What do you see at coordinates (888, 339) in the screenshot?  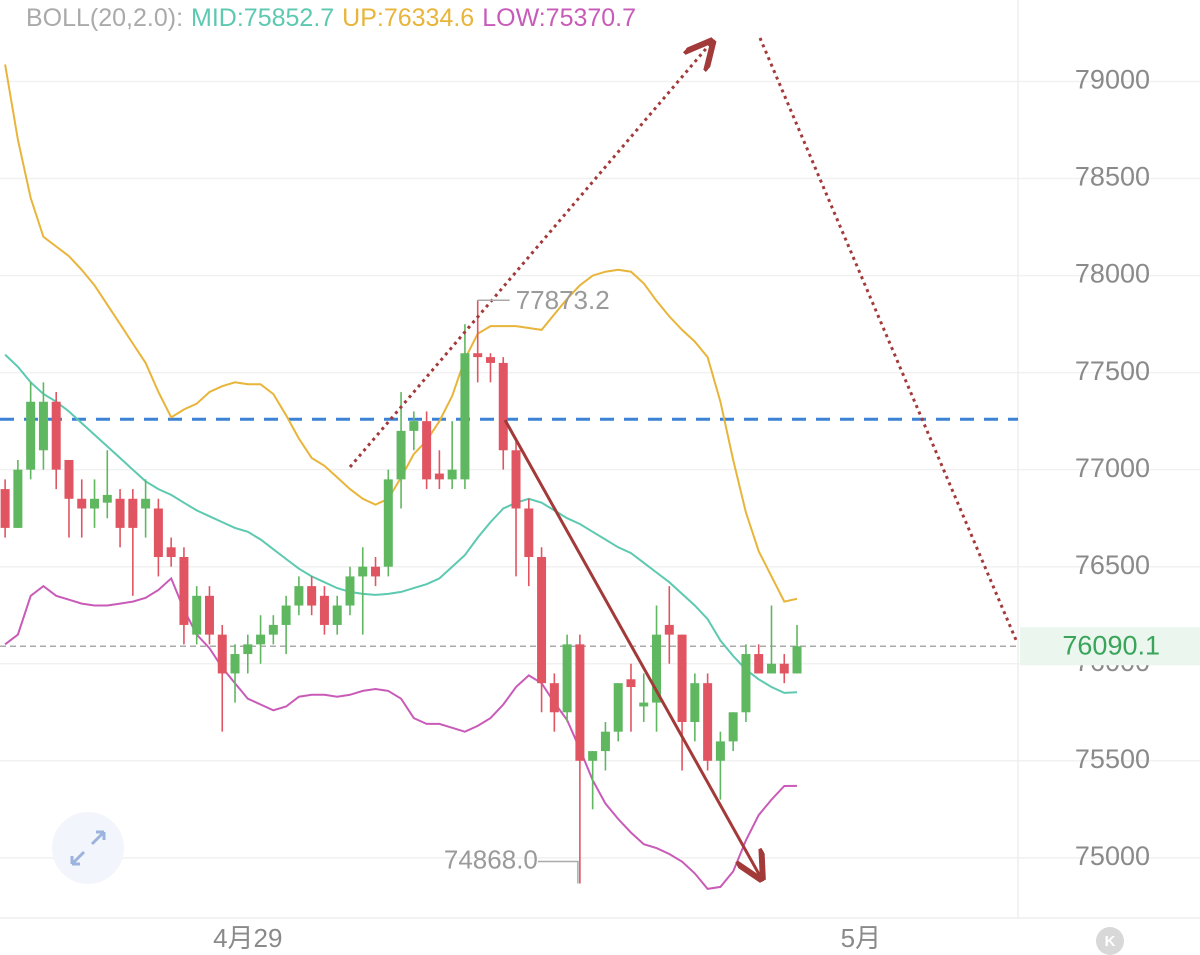 I see `drawn-line` at bounding box center [888, 339].